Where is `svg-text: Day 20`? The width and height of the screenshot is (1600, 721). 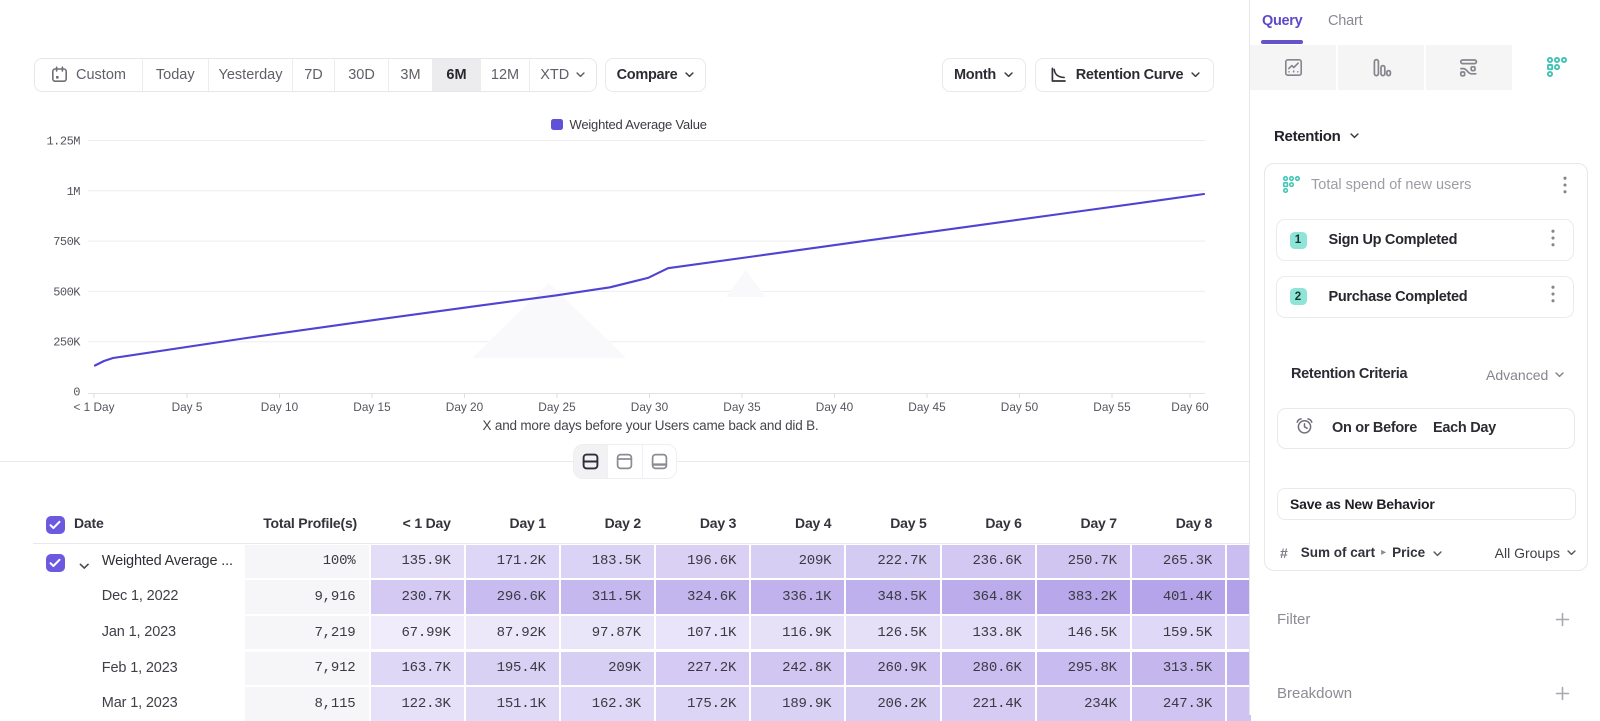
svg-text: Day 20 is located at coordinates (465, 407).